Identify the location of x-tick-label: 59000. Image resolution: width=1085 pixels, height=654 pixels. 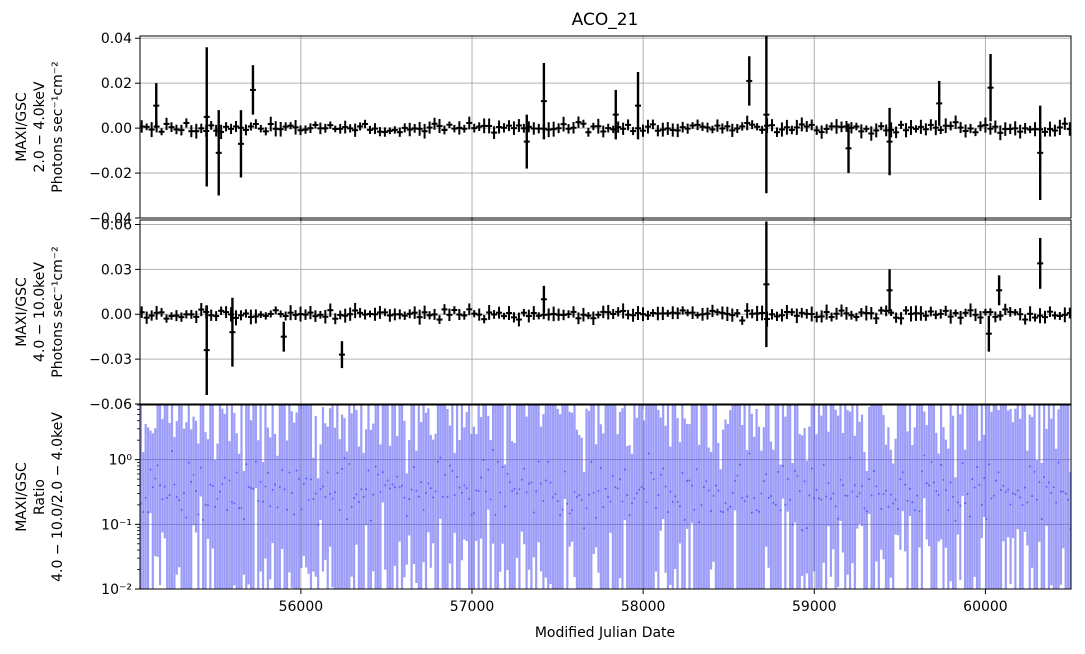
(814, 607).